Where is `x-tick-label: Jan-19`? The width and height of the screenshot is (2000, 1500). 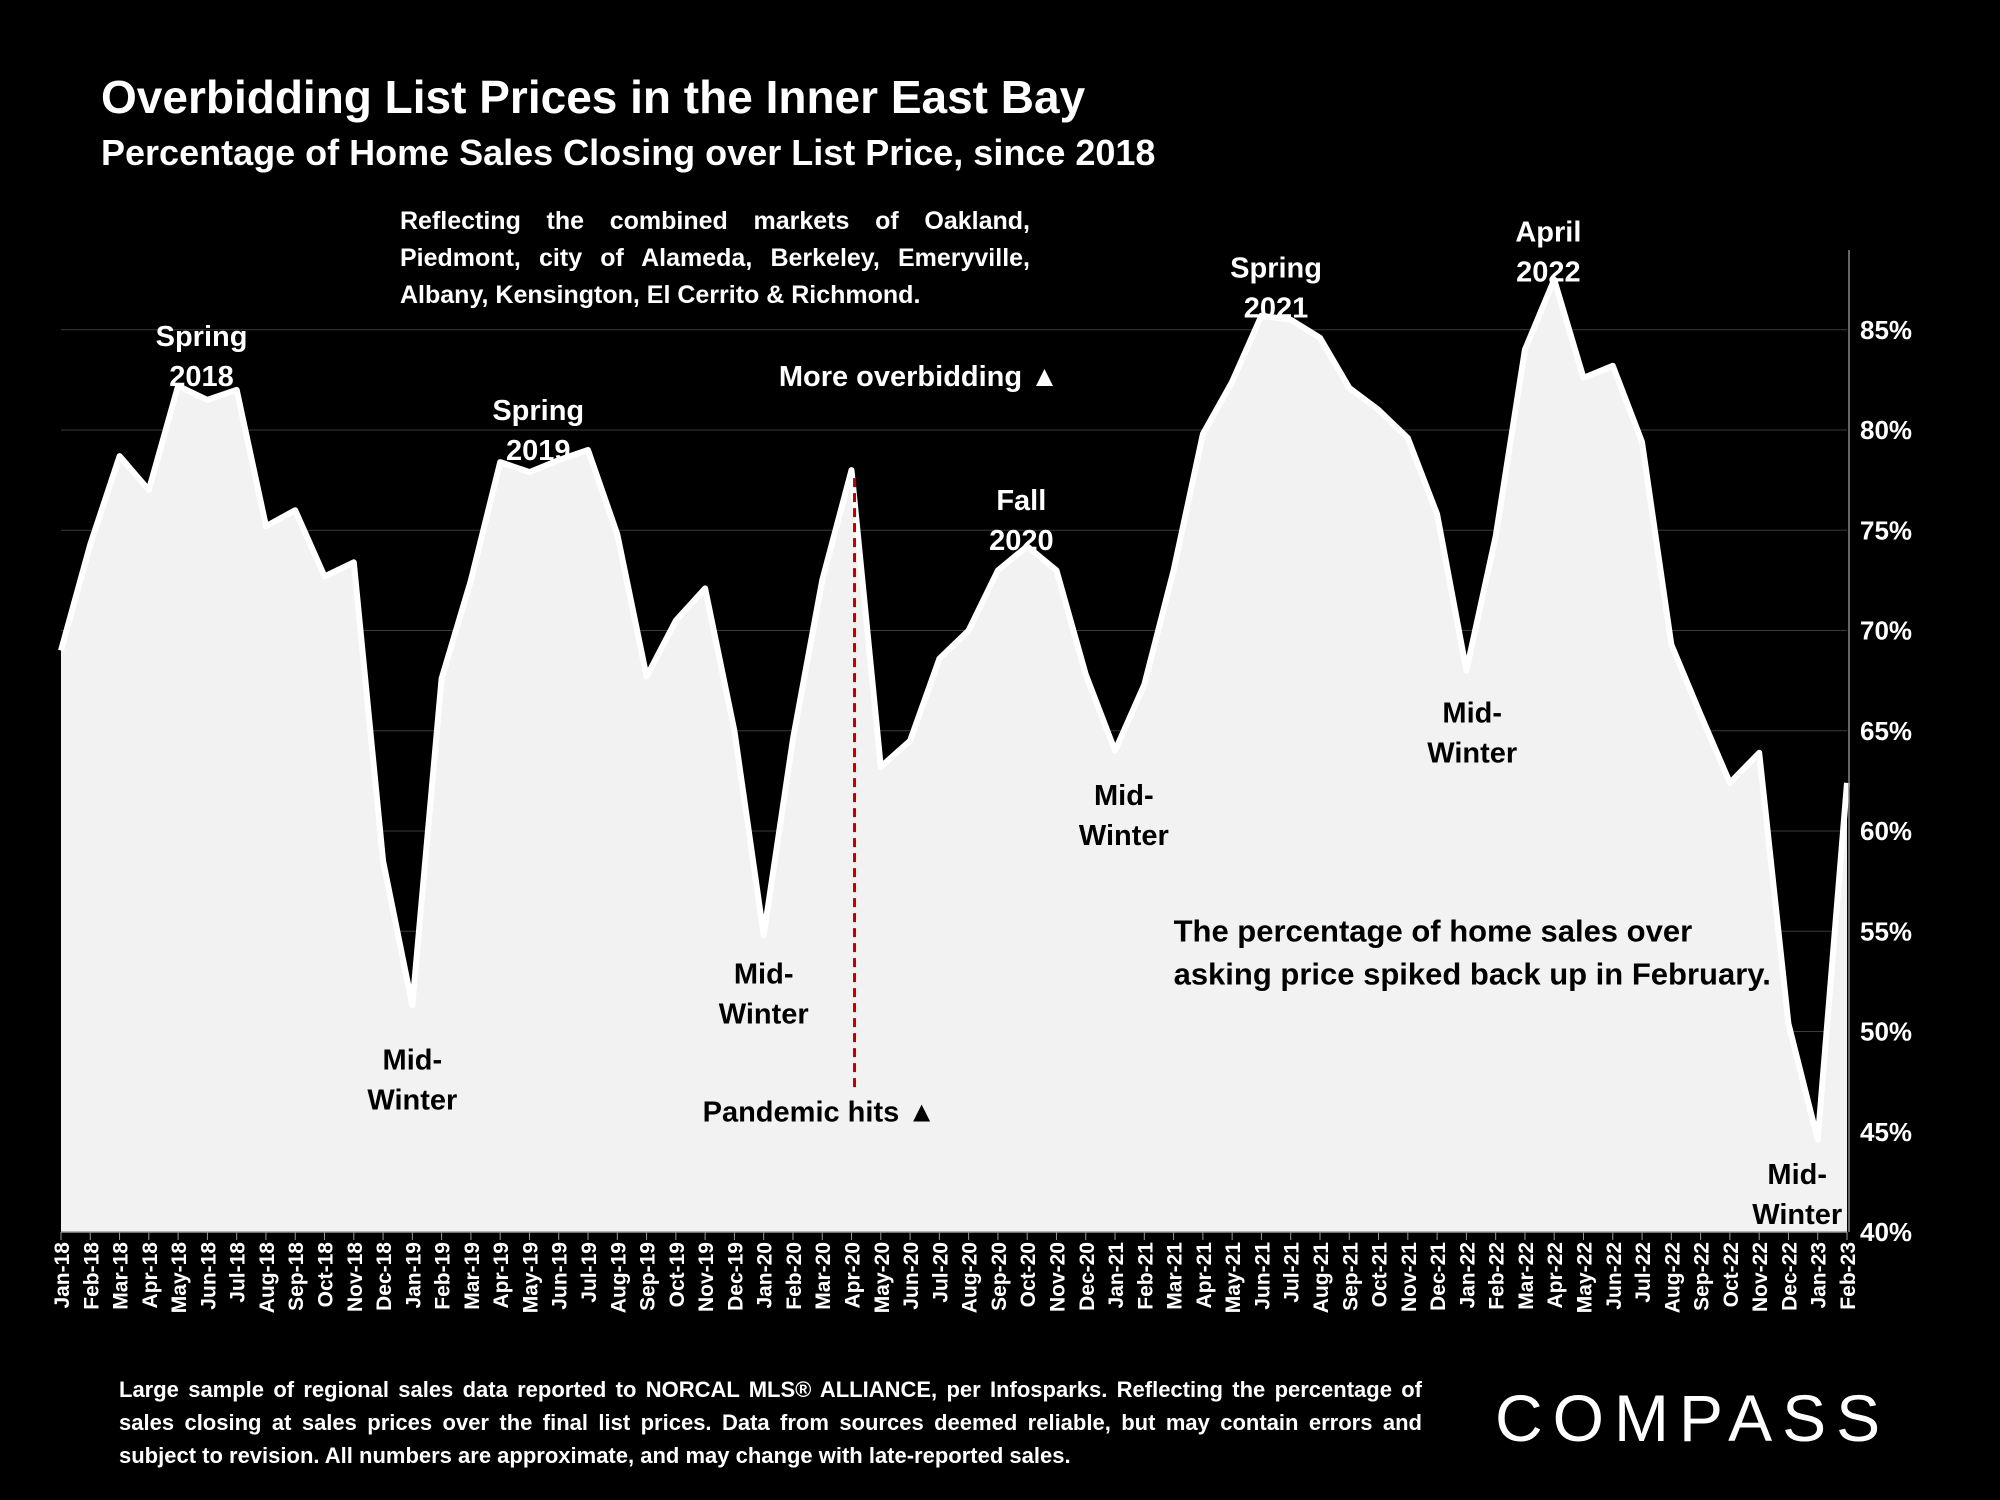
x-tick-label: Jan-19 is located at coordinates (413, 1275).